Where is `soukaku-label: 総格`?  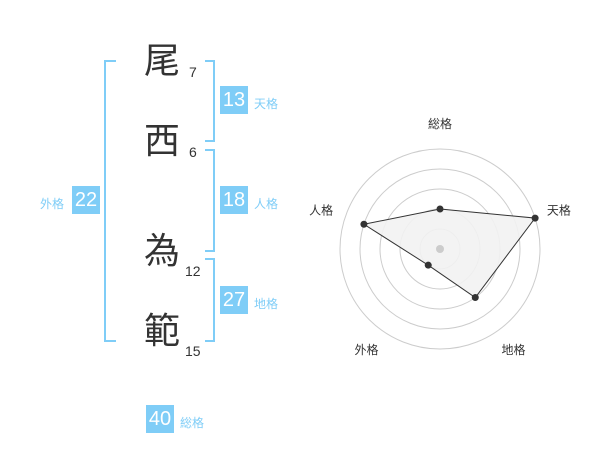
soukaku-label: 総格 is located at coordinates (192, 423).